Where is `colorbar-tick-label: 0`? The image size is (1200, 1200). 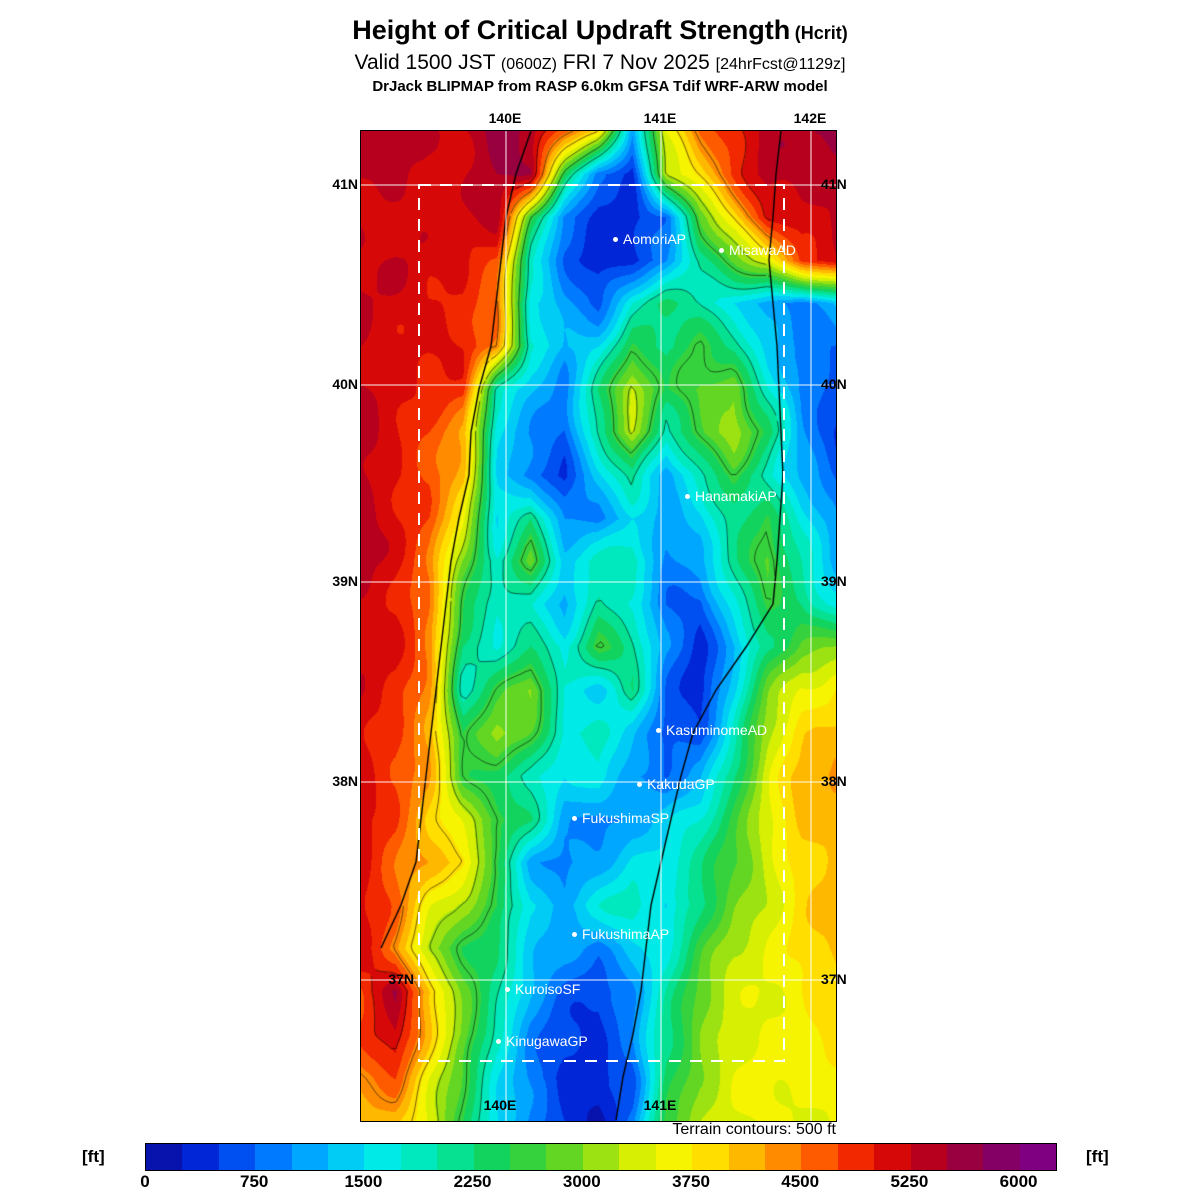
colorbar-tick-label: 0 is located at coordinates (145, 1181).